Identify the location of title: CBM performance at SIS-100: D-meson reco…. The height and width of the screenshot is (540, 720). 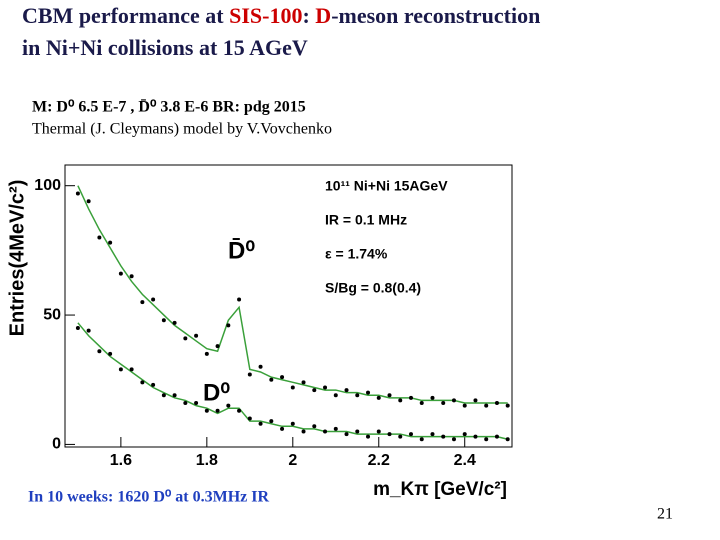
(281, 15).